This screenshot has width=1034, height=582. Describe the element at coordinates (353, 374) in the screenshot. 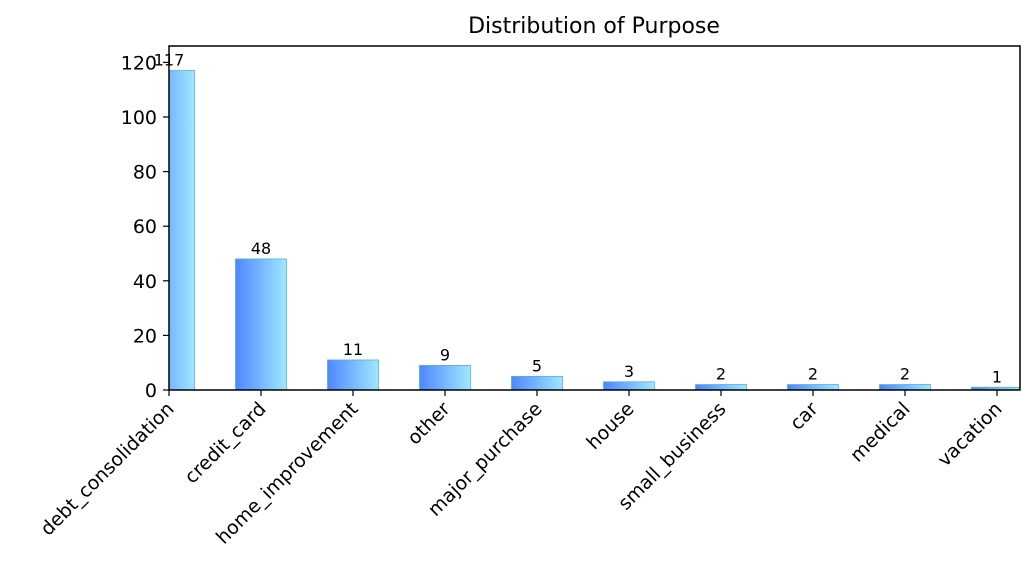

I see `bar-home-improvement` at that location.